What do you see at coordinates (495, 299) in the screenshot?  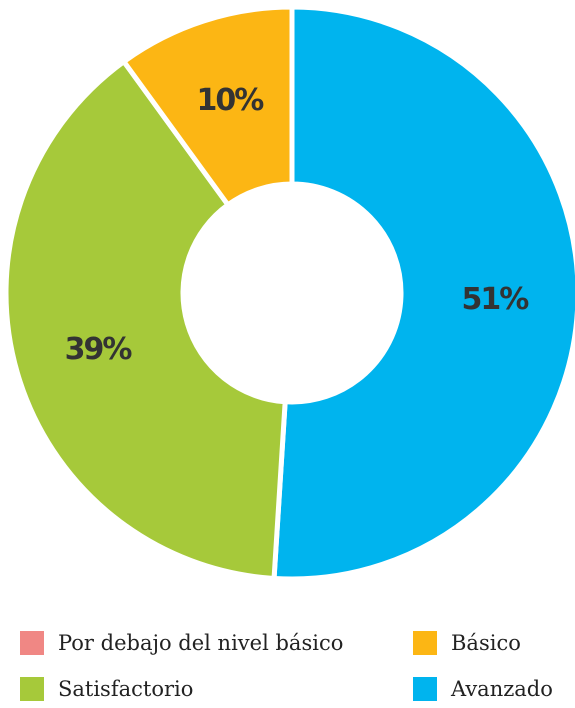 I see `slice-label-avanzado: 51%` at bounding box center [495, 299].